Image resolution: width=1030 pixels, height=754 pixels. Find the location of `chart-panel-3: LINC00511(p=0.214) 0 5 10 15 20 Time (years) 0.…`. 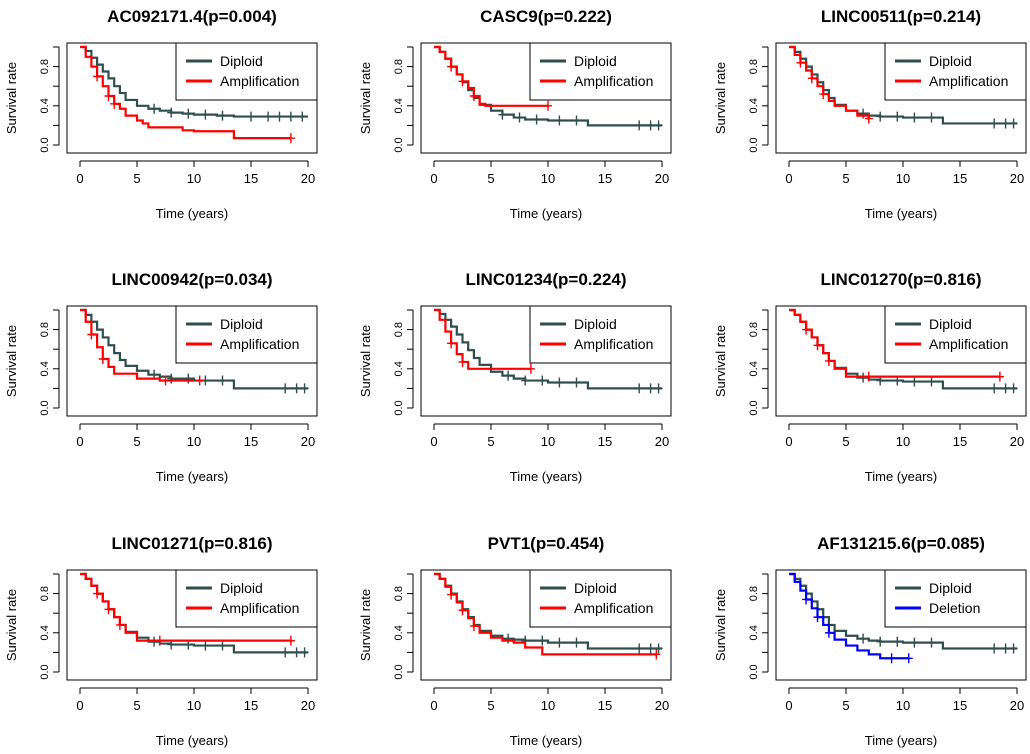

chart-panel-3: LINC00511(p=0.214) 0 5 10 15 20 Time (years) 0.… is located at coordinates (870, 114).